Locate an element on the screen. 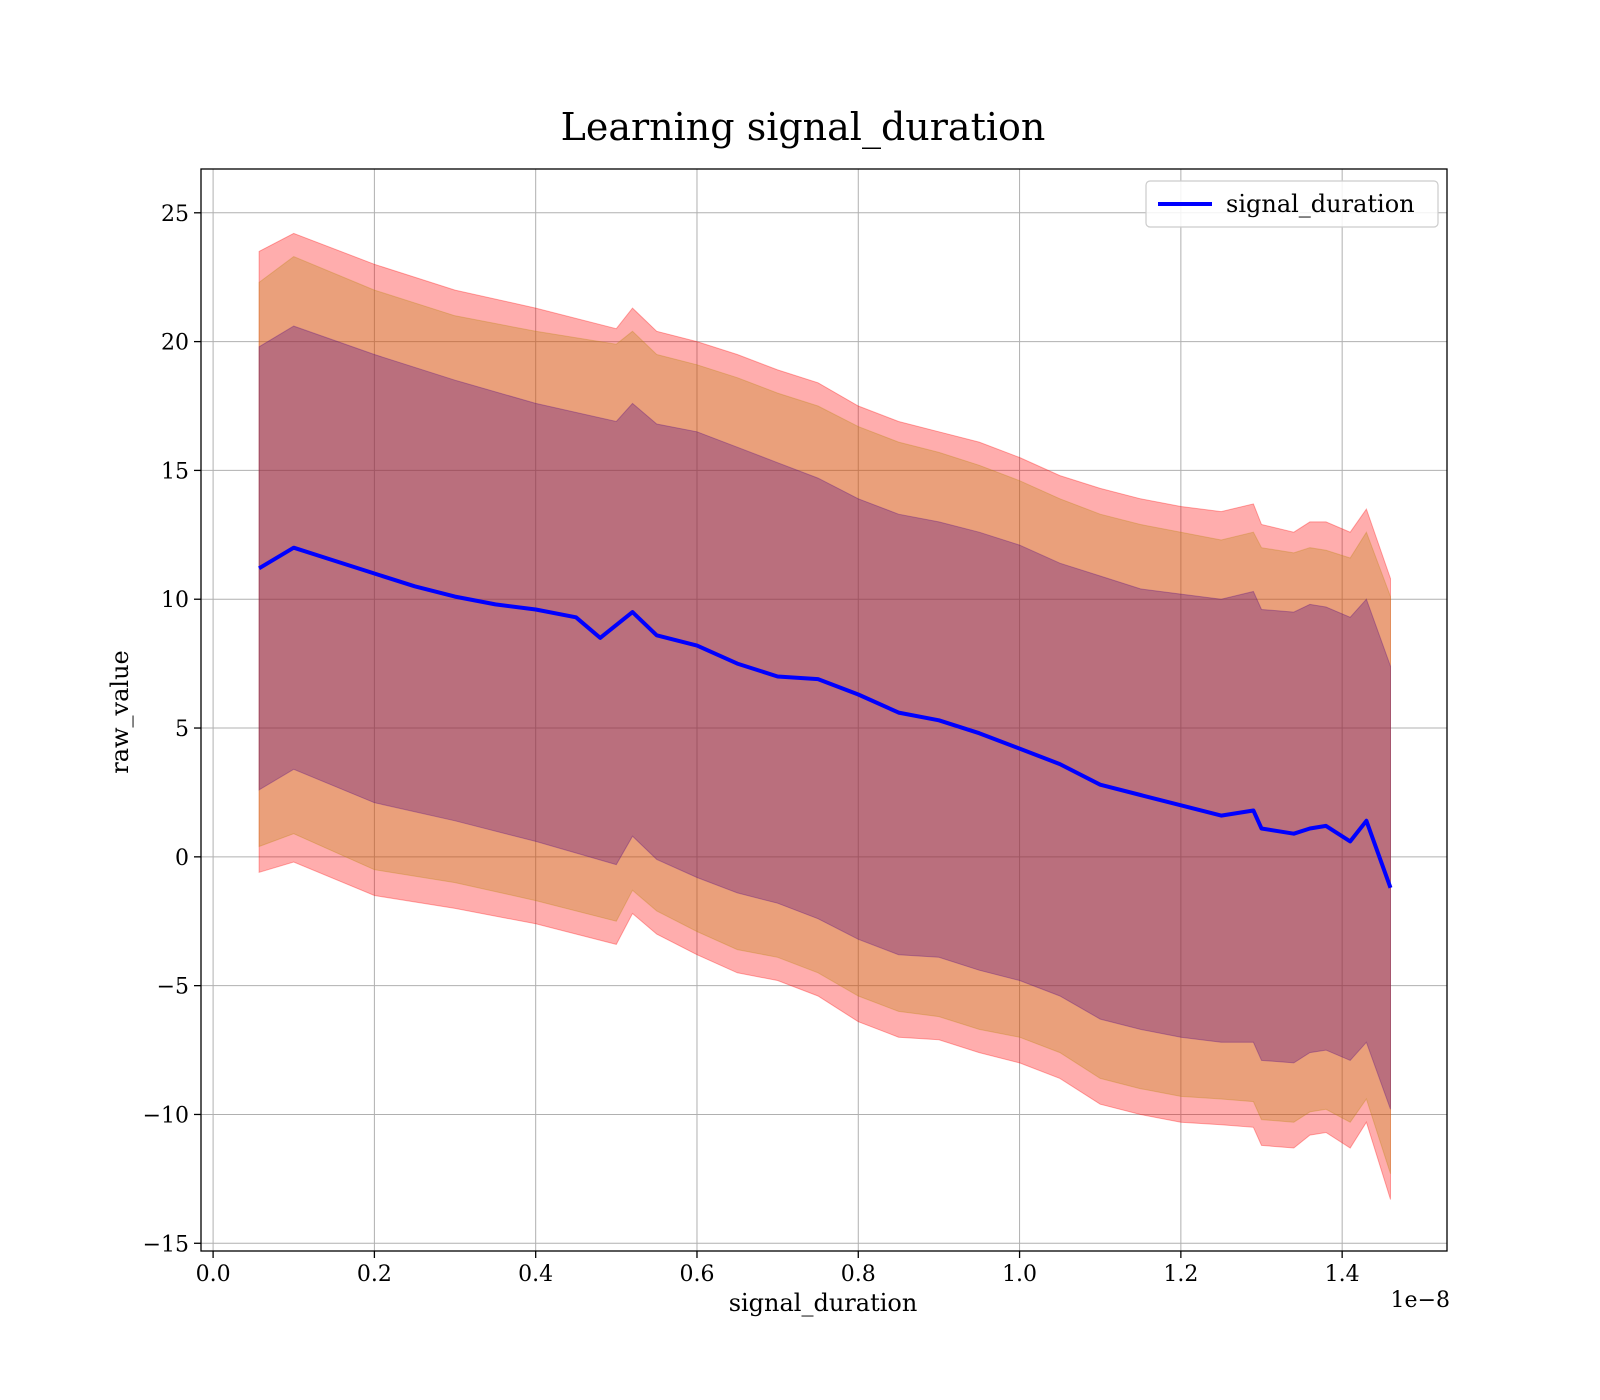 This screenshot has width=1600, height=1400. y-tick-label: 20 is located at coordinates (175, 343).